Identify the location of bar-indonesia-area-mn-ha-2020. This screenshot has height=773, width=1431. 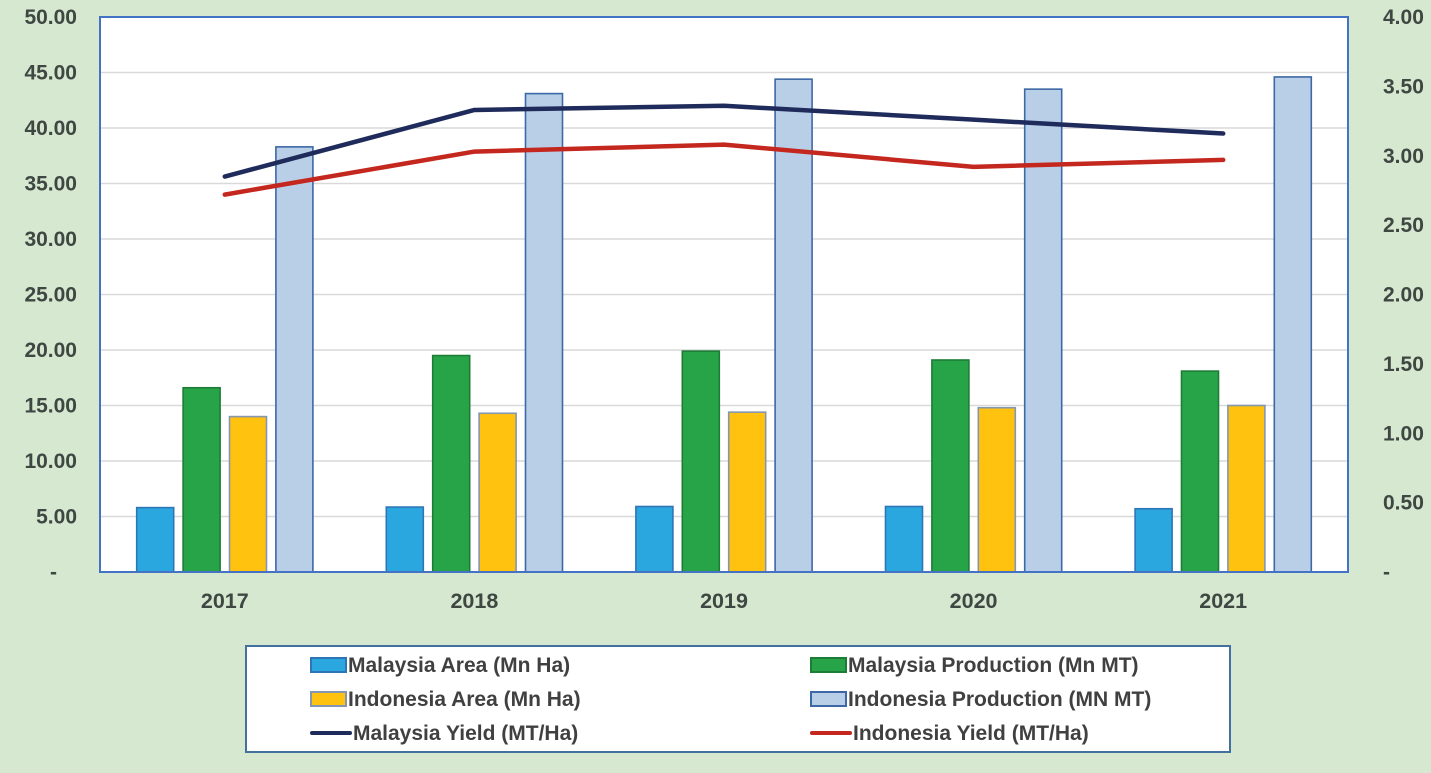
(997, 489).